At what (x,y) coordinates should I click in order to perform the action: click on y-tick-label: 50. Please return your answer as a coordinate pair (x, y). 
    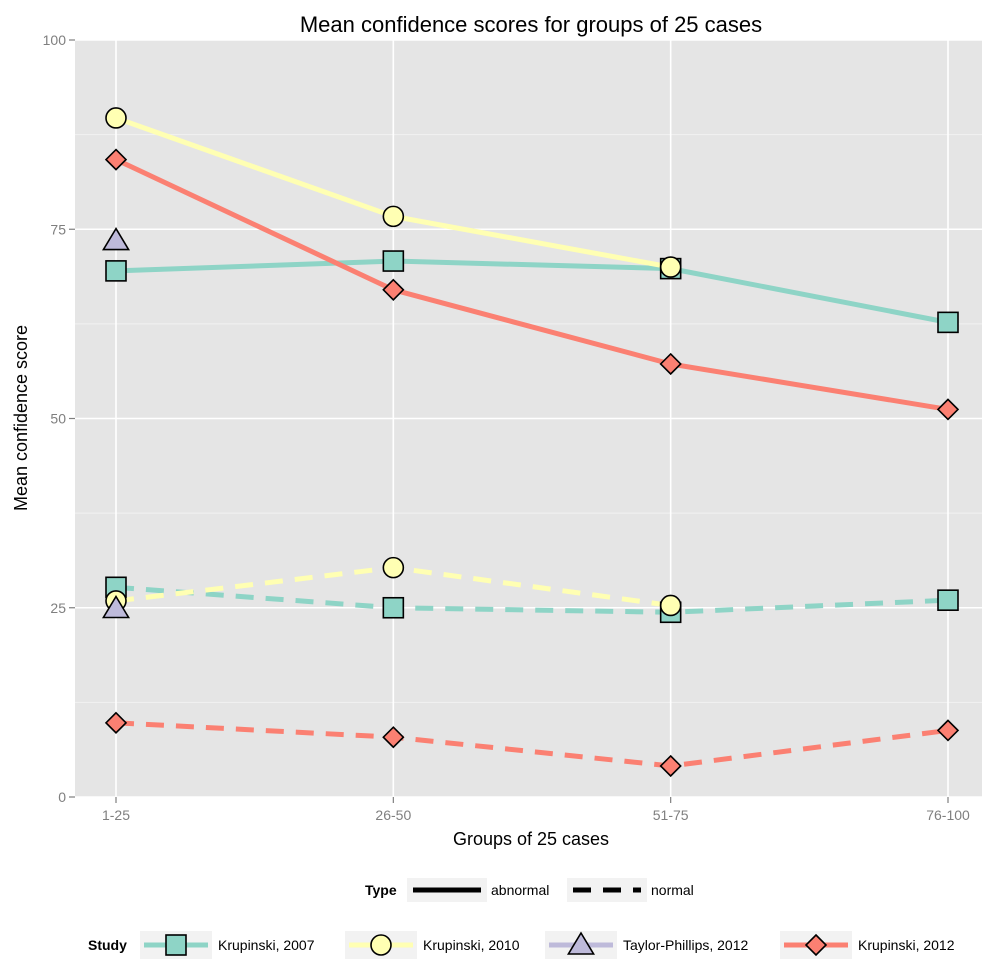
    Looking at the image, I should click on (58, 419).